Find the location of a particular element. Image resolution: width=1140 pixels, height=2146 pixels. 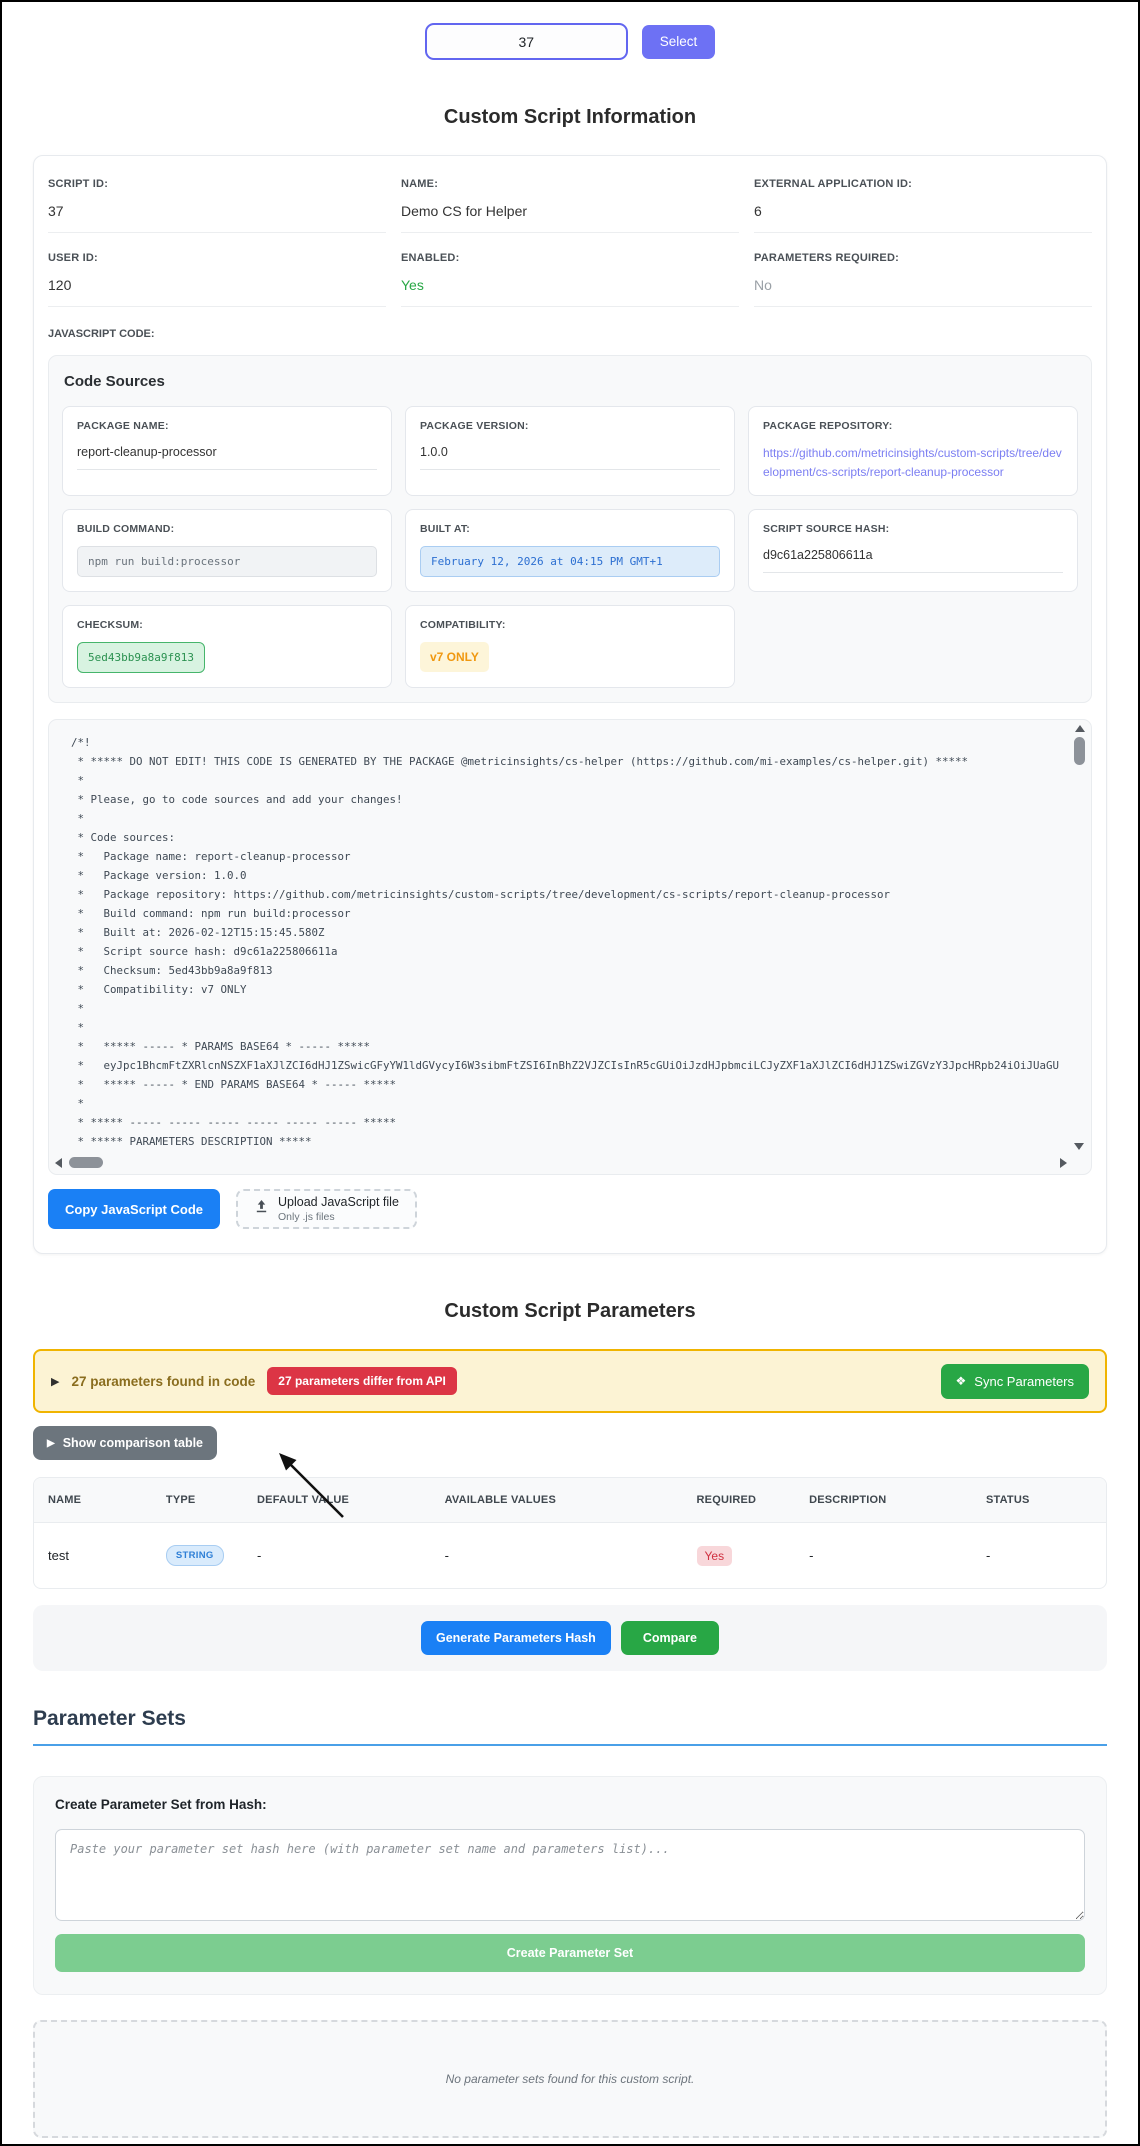

scroll-up-icon is located at coordinates (1079, 729).